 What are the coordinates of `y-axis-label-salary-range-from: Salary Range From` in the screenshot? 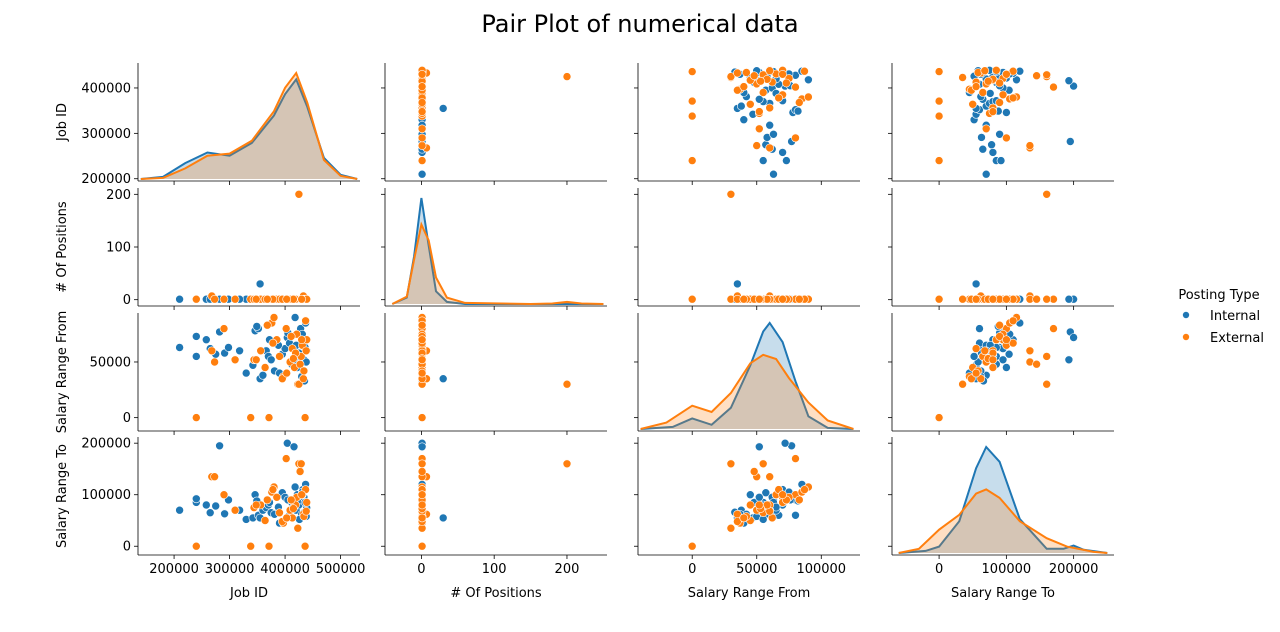 It's located at (62, 372).